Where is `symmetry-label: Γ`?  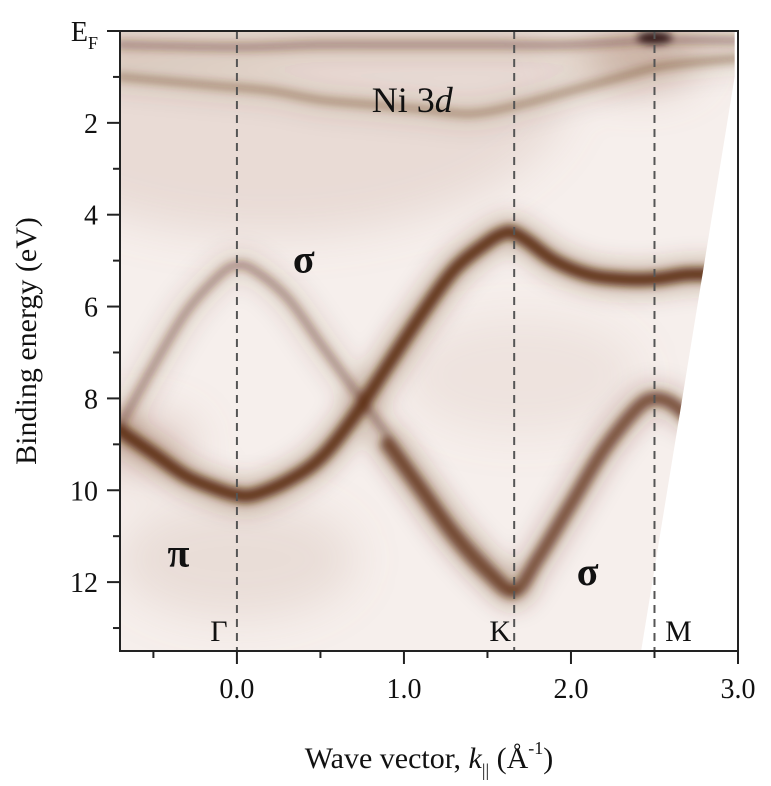
symmetry-label: Γ is located at coordinates (218, 631).